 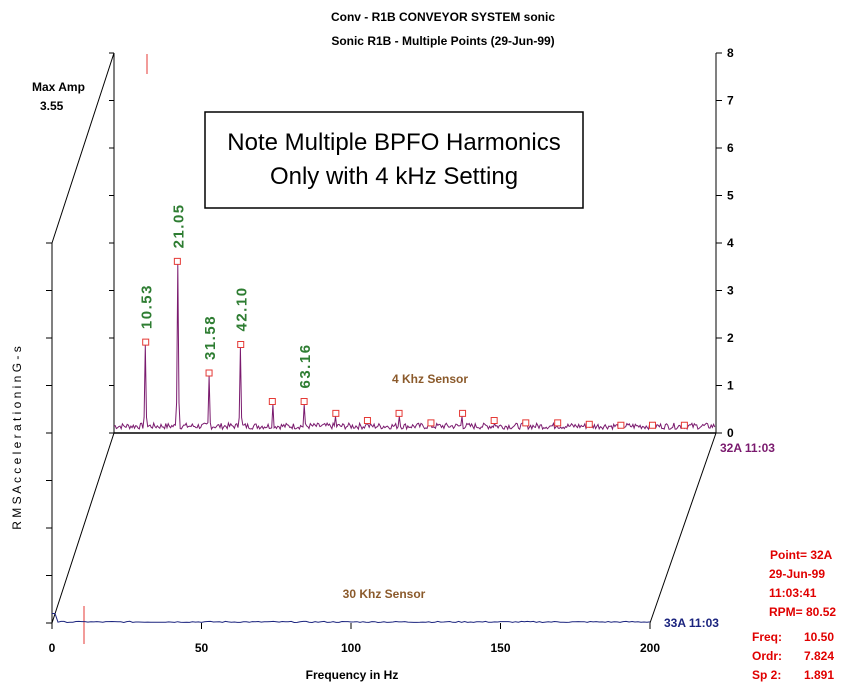 What do you see at coordinates (242, 308) in the screenshot?
I see `peak-annotation: 42.10` at bounding box center [242, 308].